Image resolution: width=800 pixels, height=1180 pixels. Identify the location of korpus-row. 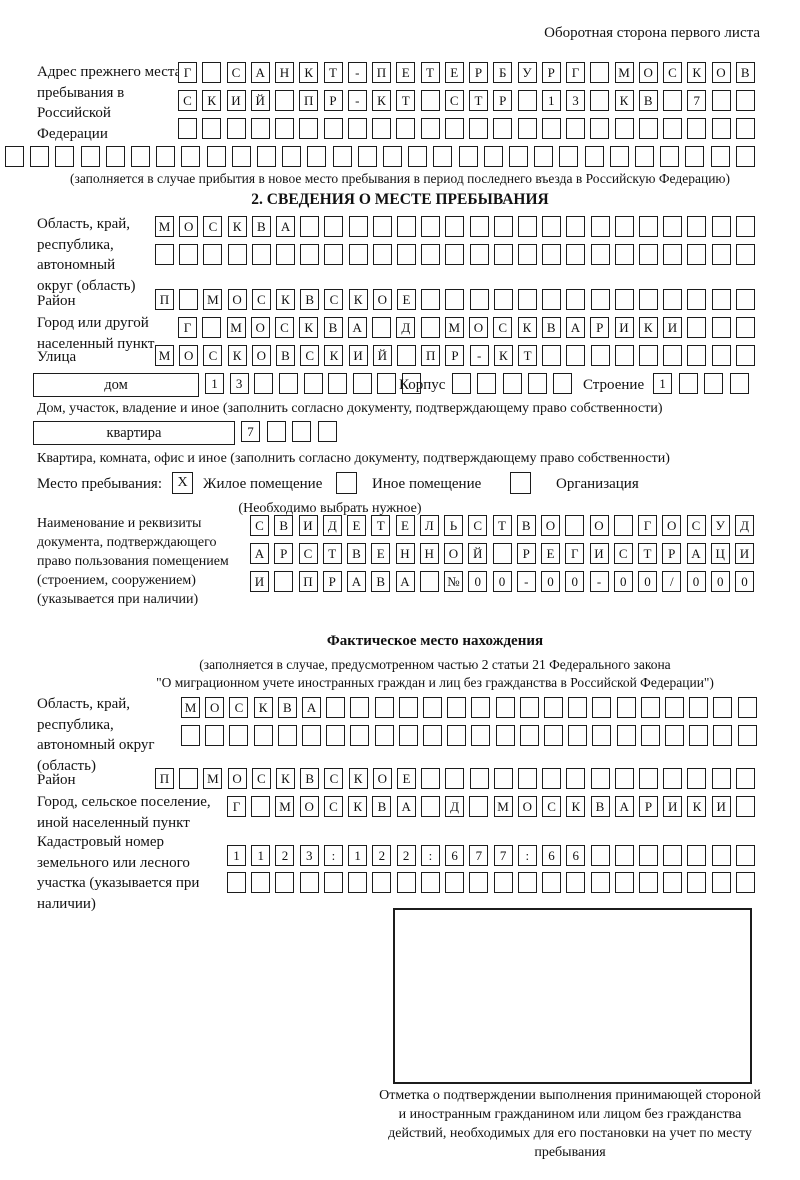
(512, 384).